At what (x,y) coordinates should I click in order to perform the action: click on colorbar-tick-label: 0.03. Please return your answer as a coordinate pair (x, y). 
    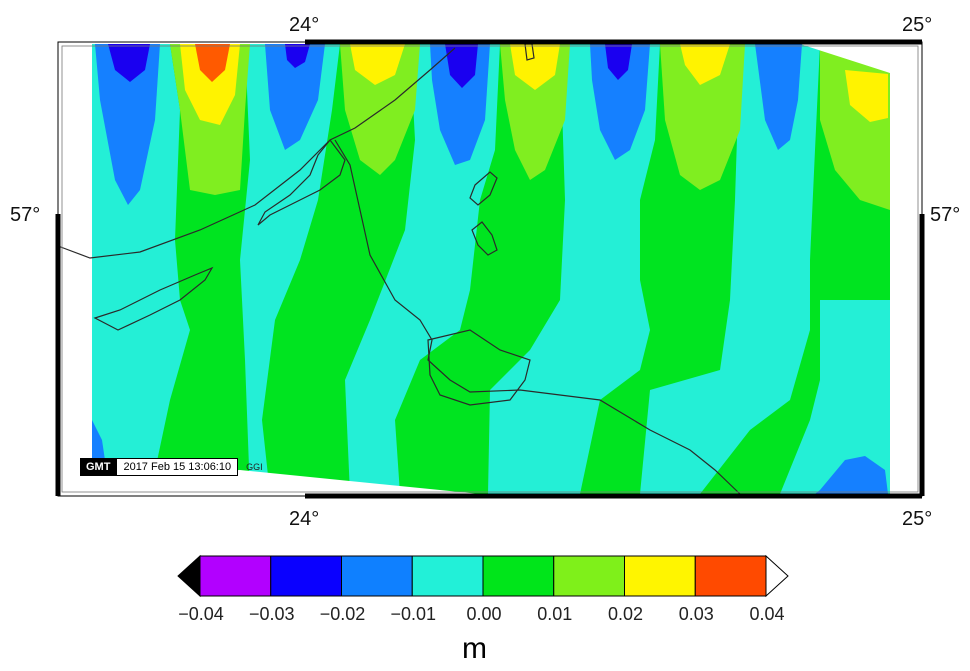
    Looking at the image, I should click on (696, 614).